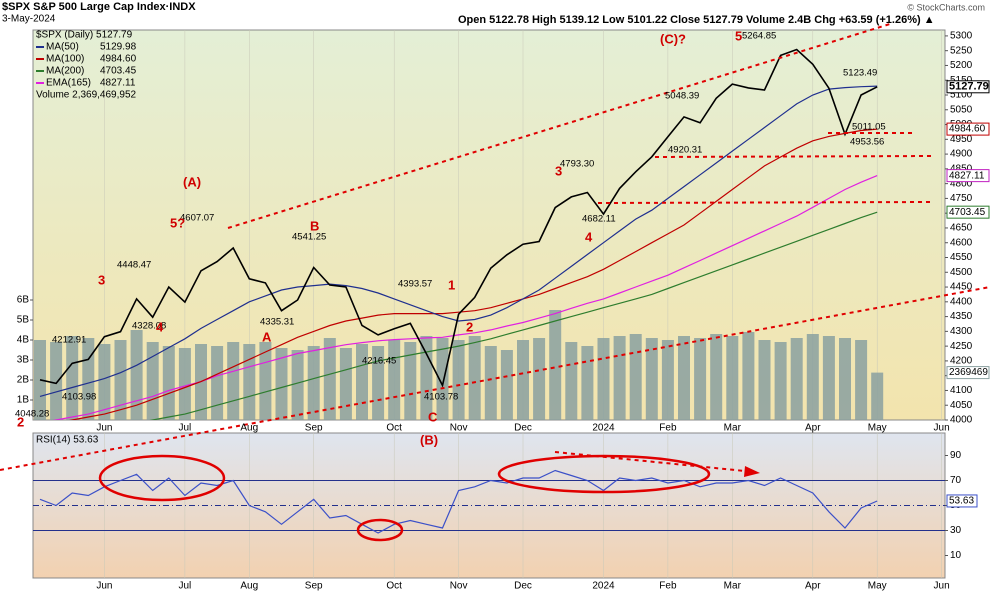 The width and height of the screenshot is (990, 591). I want to click on y-tick-label: 4850, so click(961, 169).